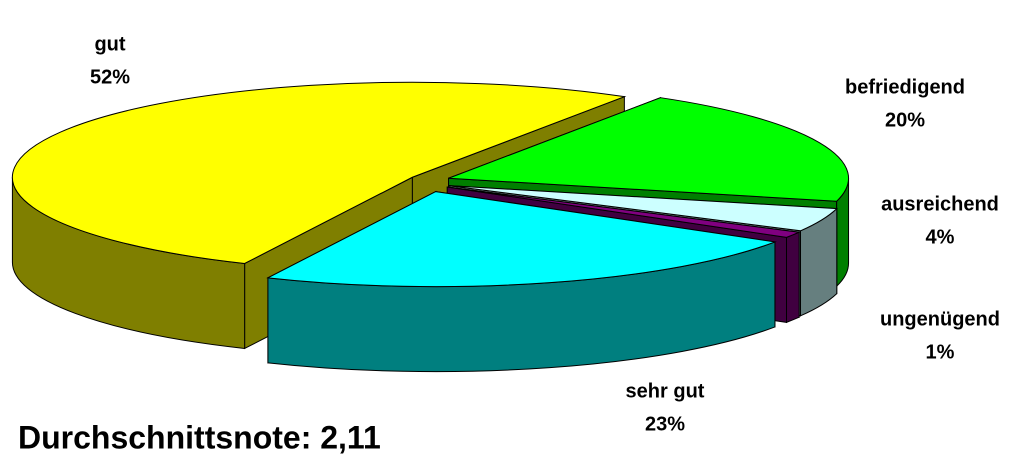 The height and width of the screenshot is (463, 1024). I want to click on slice-value-label: 4%, so click(940, 237).